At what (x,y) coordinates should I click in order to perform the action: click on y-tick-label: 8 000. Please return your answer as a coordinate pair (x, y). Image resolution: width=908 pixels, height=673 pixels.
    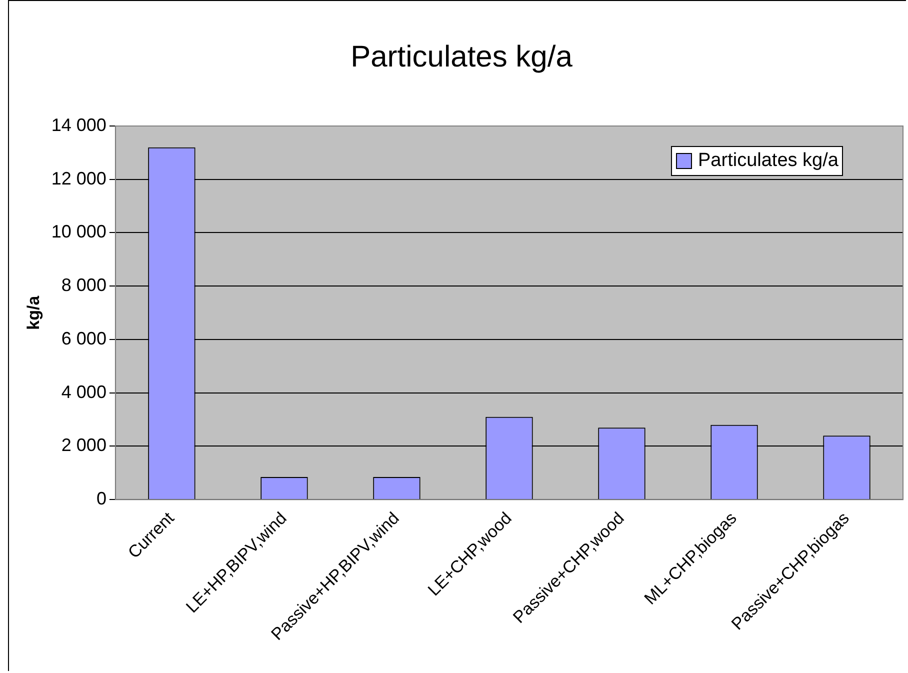
    Looking at the image, I should click on (83, 285).